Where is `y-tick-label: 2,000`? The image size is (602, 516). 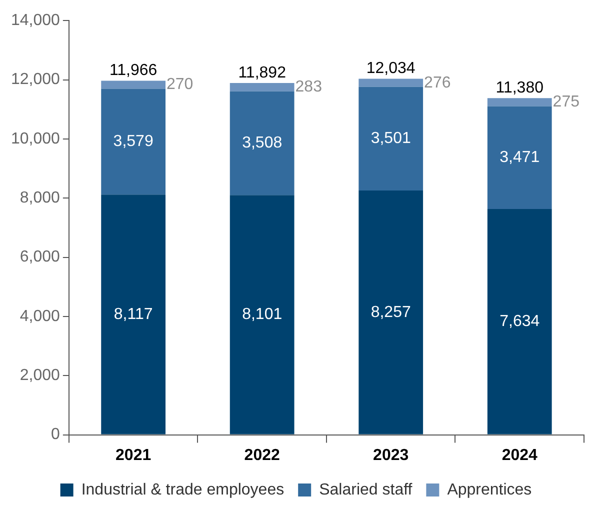
y-tick-label: 2,000 is located at coordinates (40, 375).